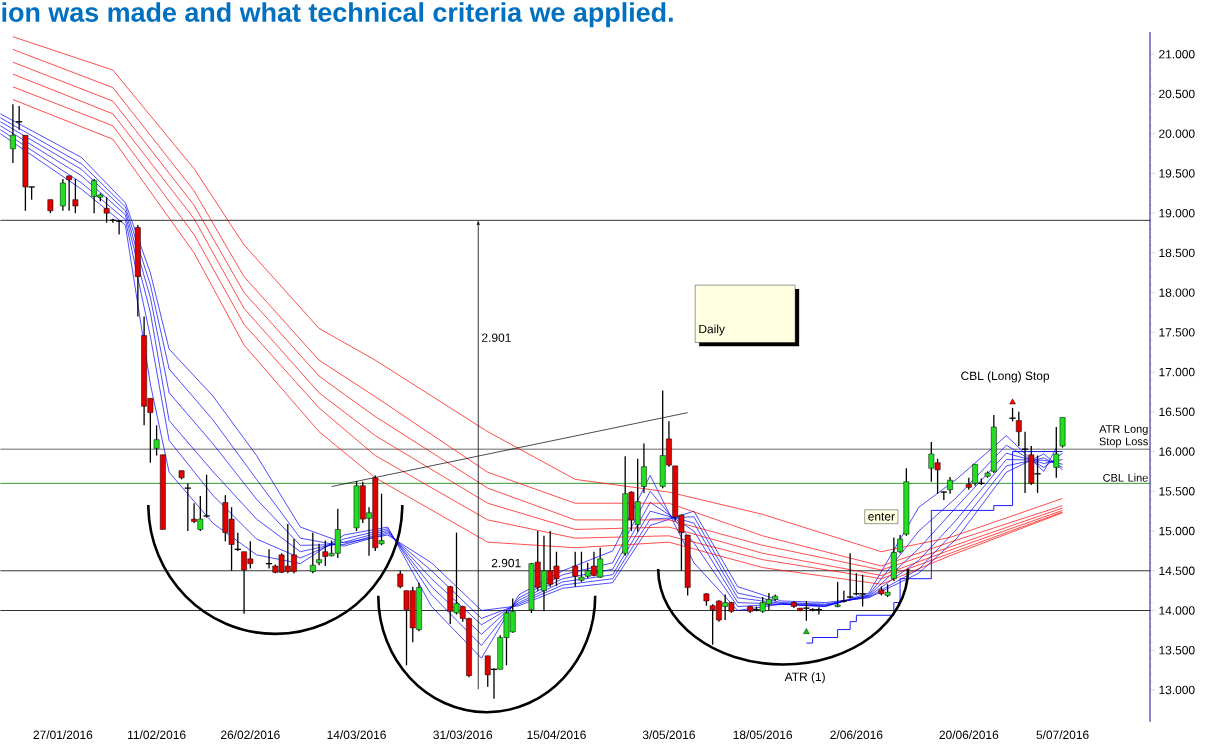  I want to click on y-tick-label: 14.500, so click(1177, 571).